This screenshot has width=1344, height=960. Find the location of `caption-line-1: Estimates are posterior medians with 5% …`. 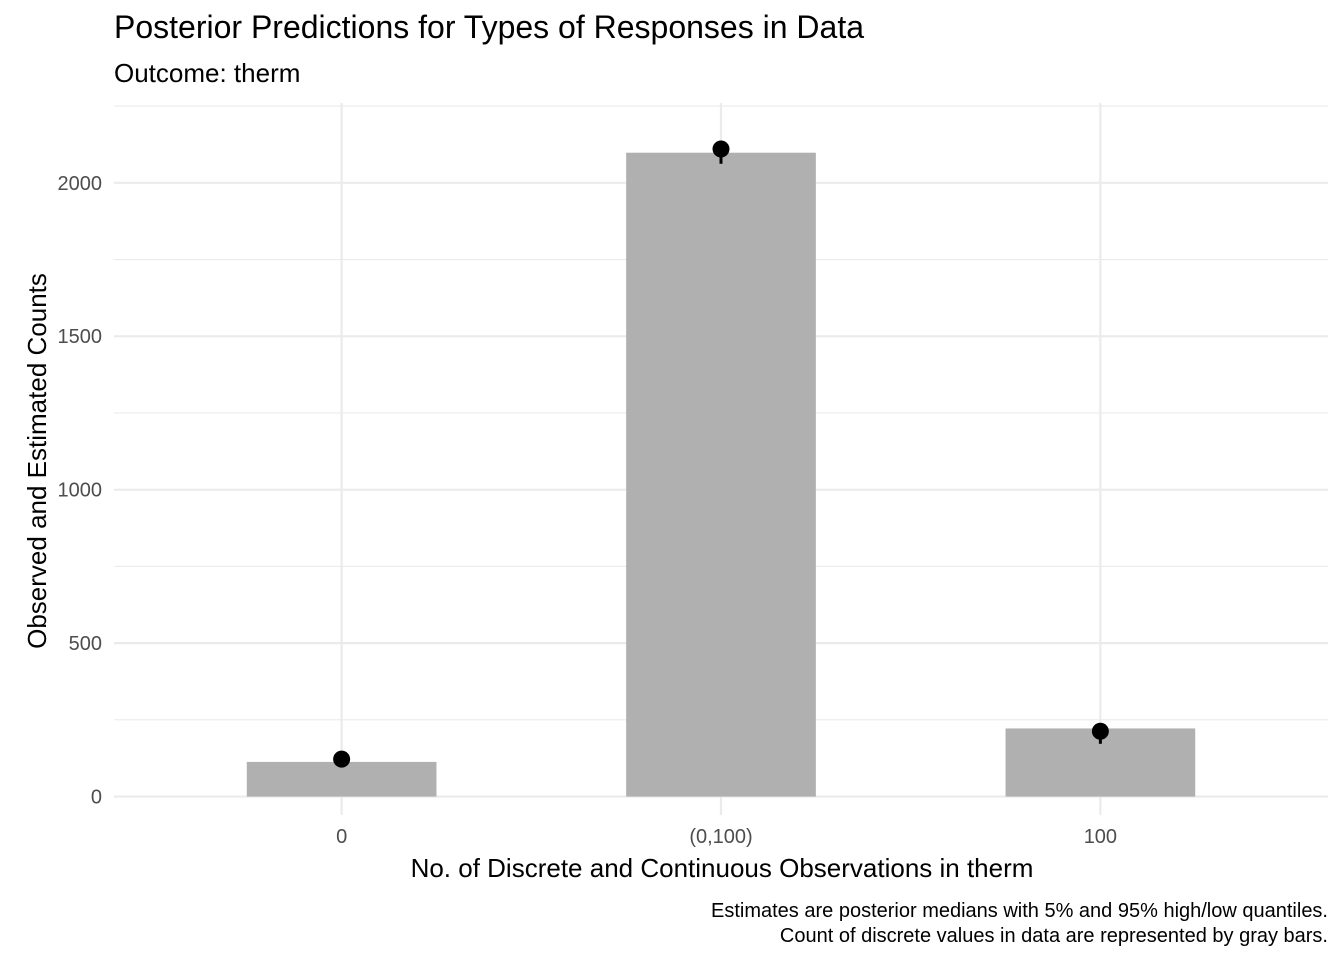

caption-line-1: Estimates are posterior medians with 5% … is located at coordinates (1019, 911).